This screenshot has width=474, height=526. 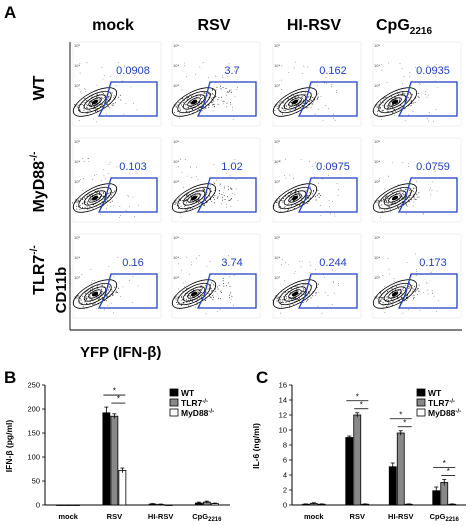 What do you see at coordinates (194, 403) in the screenshot?
I see `ifnb-legend-label: TLR7-/-` at bounding box center [194, 403].